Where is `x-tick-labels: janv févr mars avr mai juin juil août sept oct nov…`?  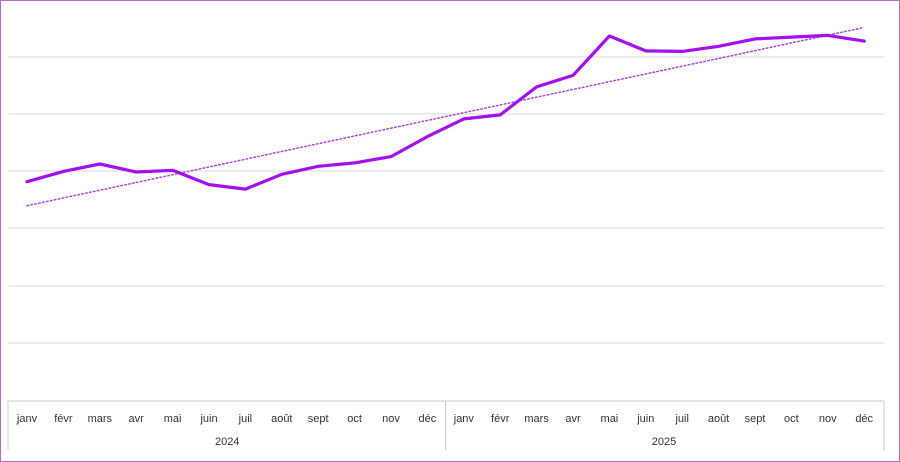
x-tick-labels: janv févr mars avr mai juin juil août sept oct nov… is located at coordinates (445, 419).